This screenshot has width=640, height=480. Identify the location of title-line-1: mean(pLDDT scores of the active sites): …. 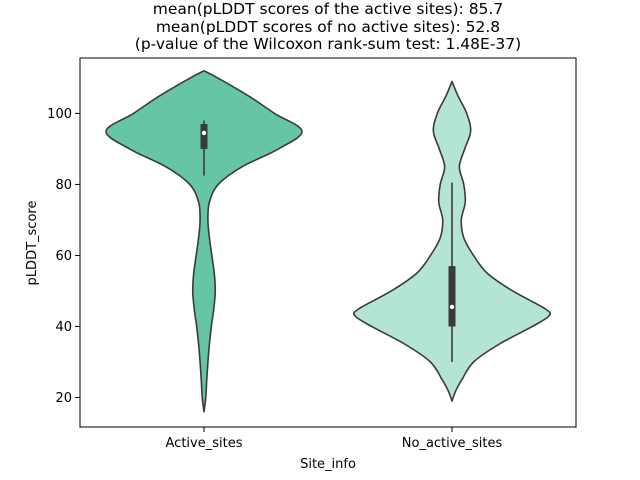
(328, 9).